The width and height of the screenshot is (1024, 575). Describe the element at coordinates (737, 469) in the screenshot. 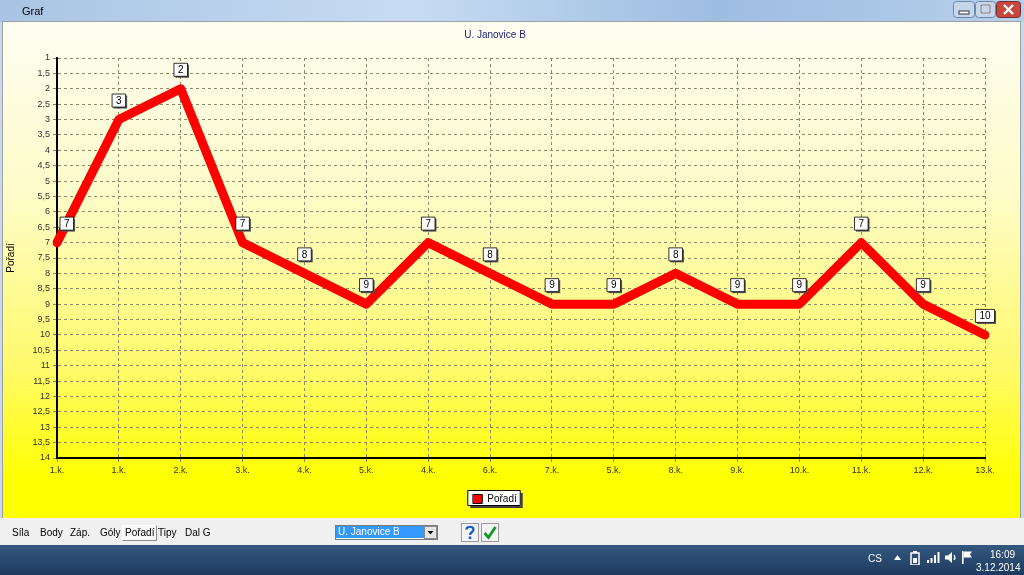

I see `x-tick-label: 9.k.` at that location.